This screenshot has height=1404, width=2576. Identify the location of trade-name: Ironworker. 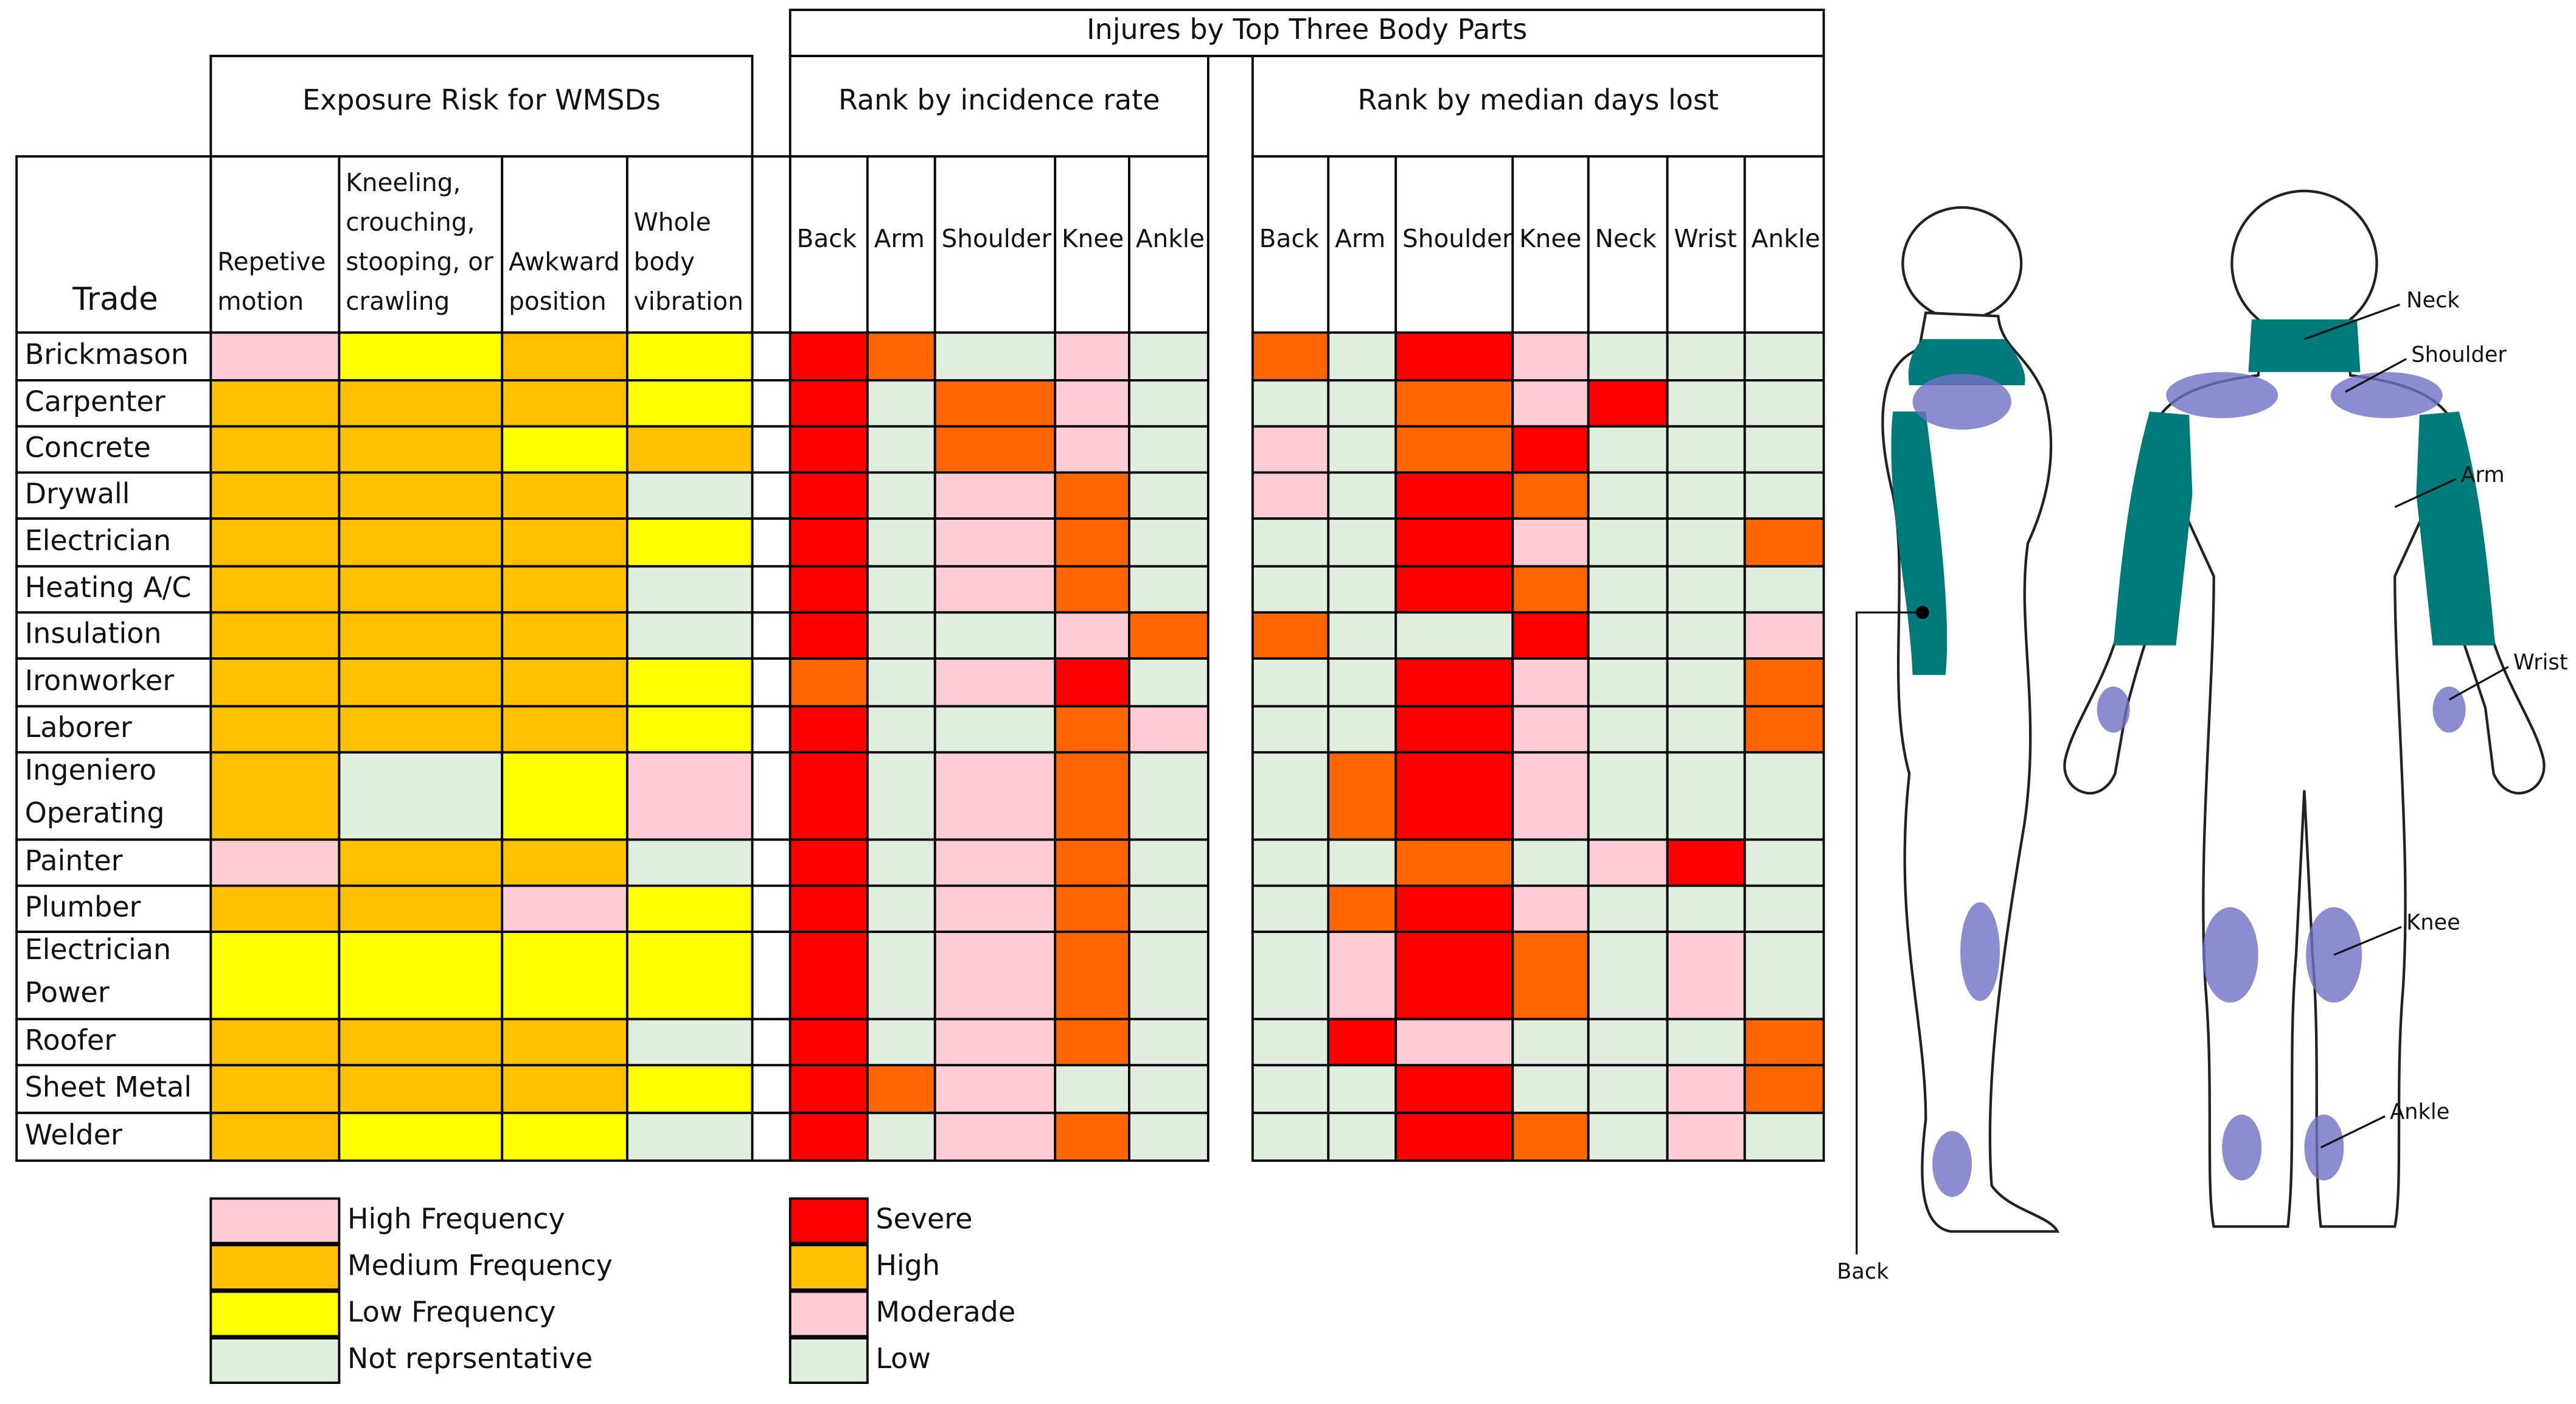
(100, 680).